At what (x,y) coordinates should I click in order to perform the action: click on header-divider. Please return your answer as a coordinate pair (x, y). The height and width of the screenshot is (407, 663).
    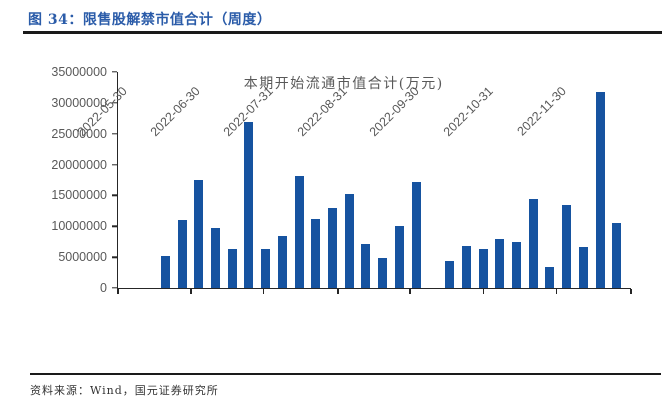
    Looking at the image, I should click on (342, 32).